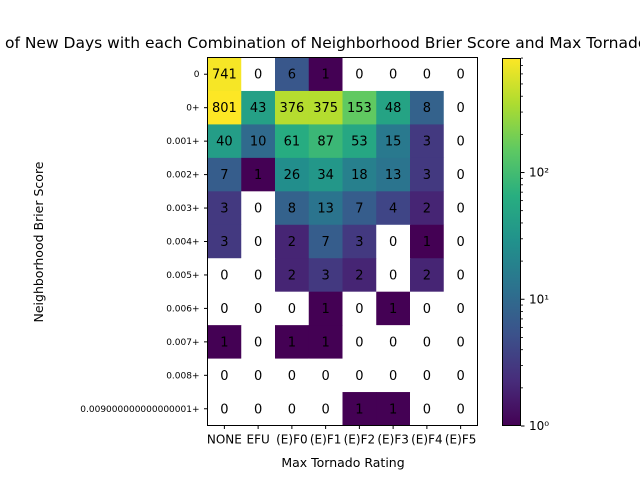  I want to click on cell-value-label: 53, so click(359, 142).